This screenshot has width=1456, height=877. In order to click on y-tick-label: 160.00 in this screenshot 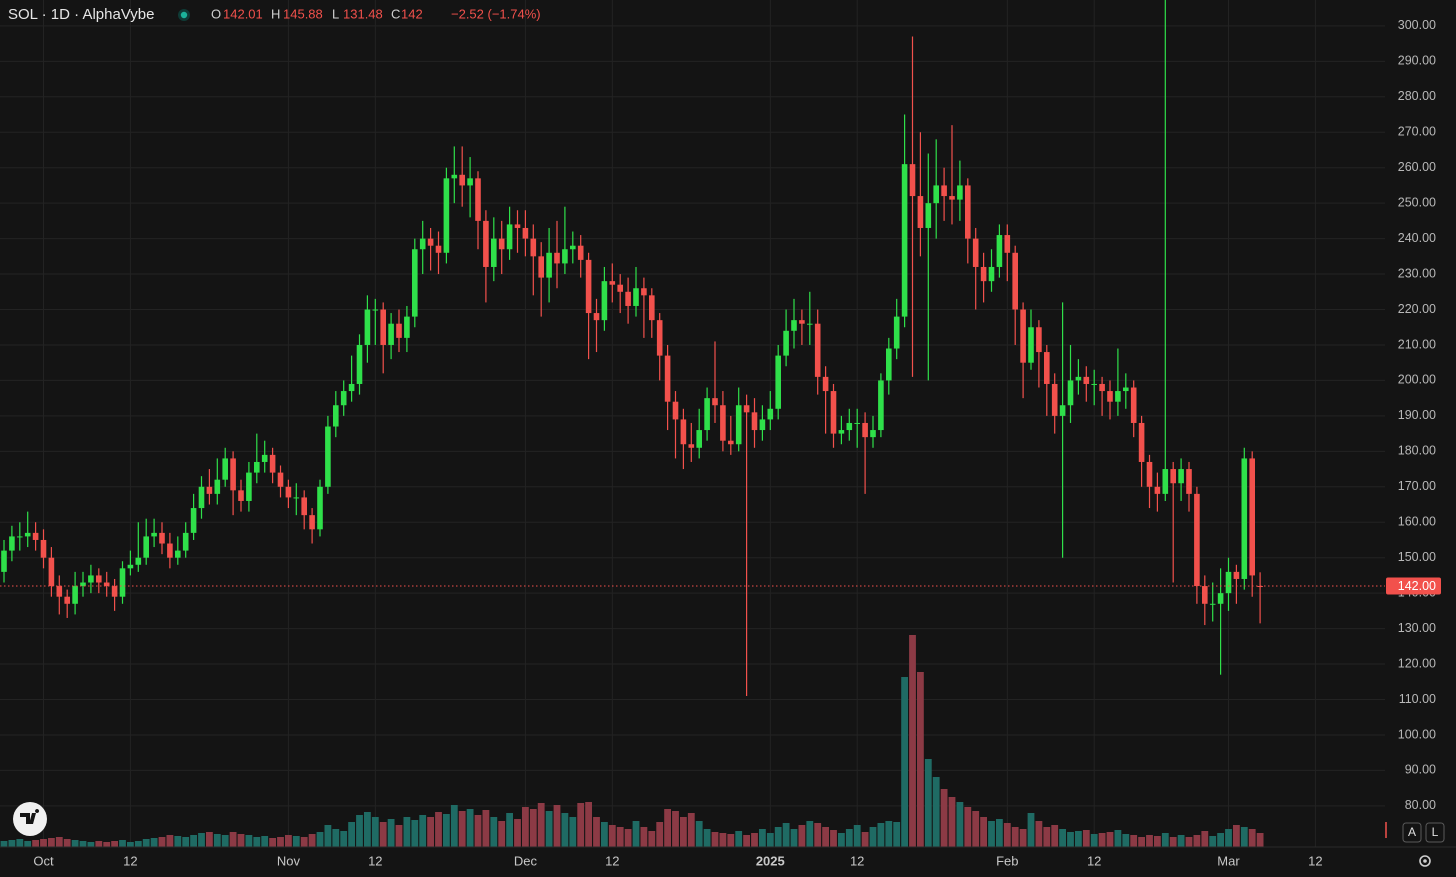, I will do `click(1417, 522)`.